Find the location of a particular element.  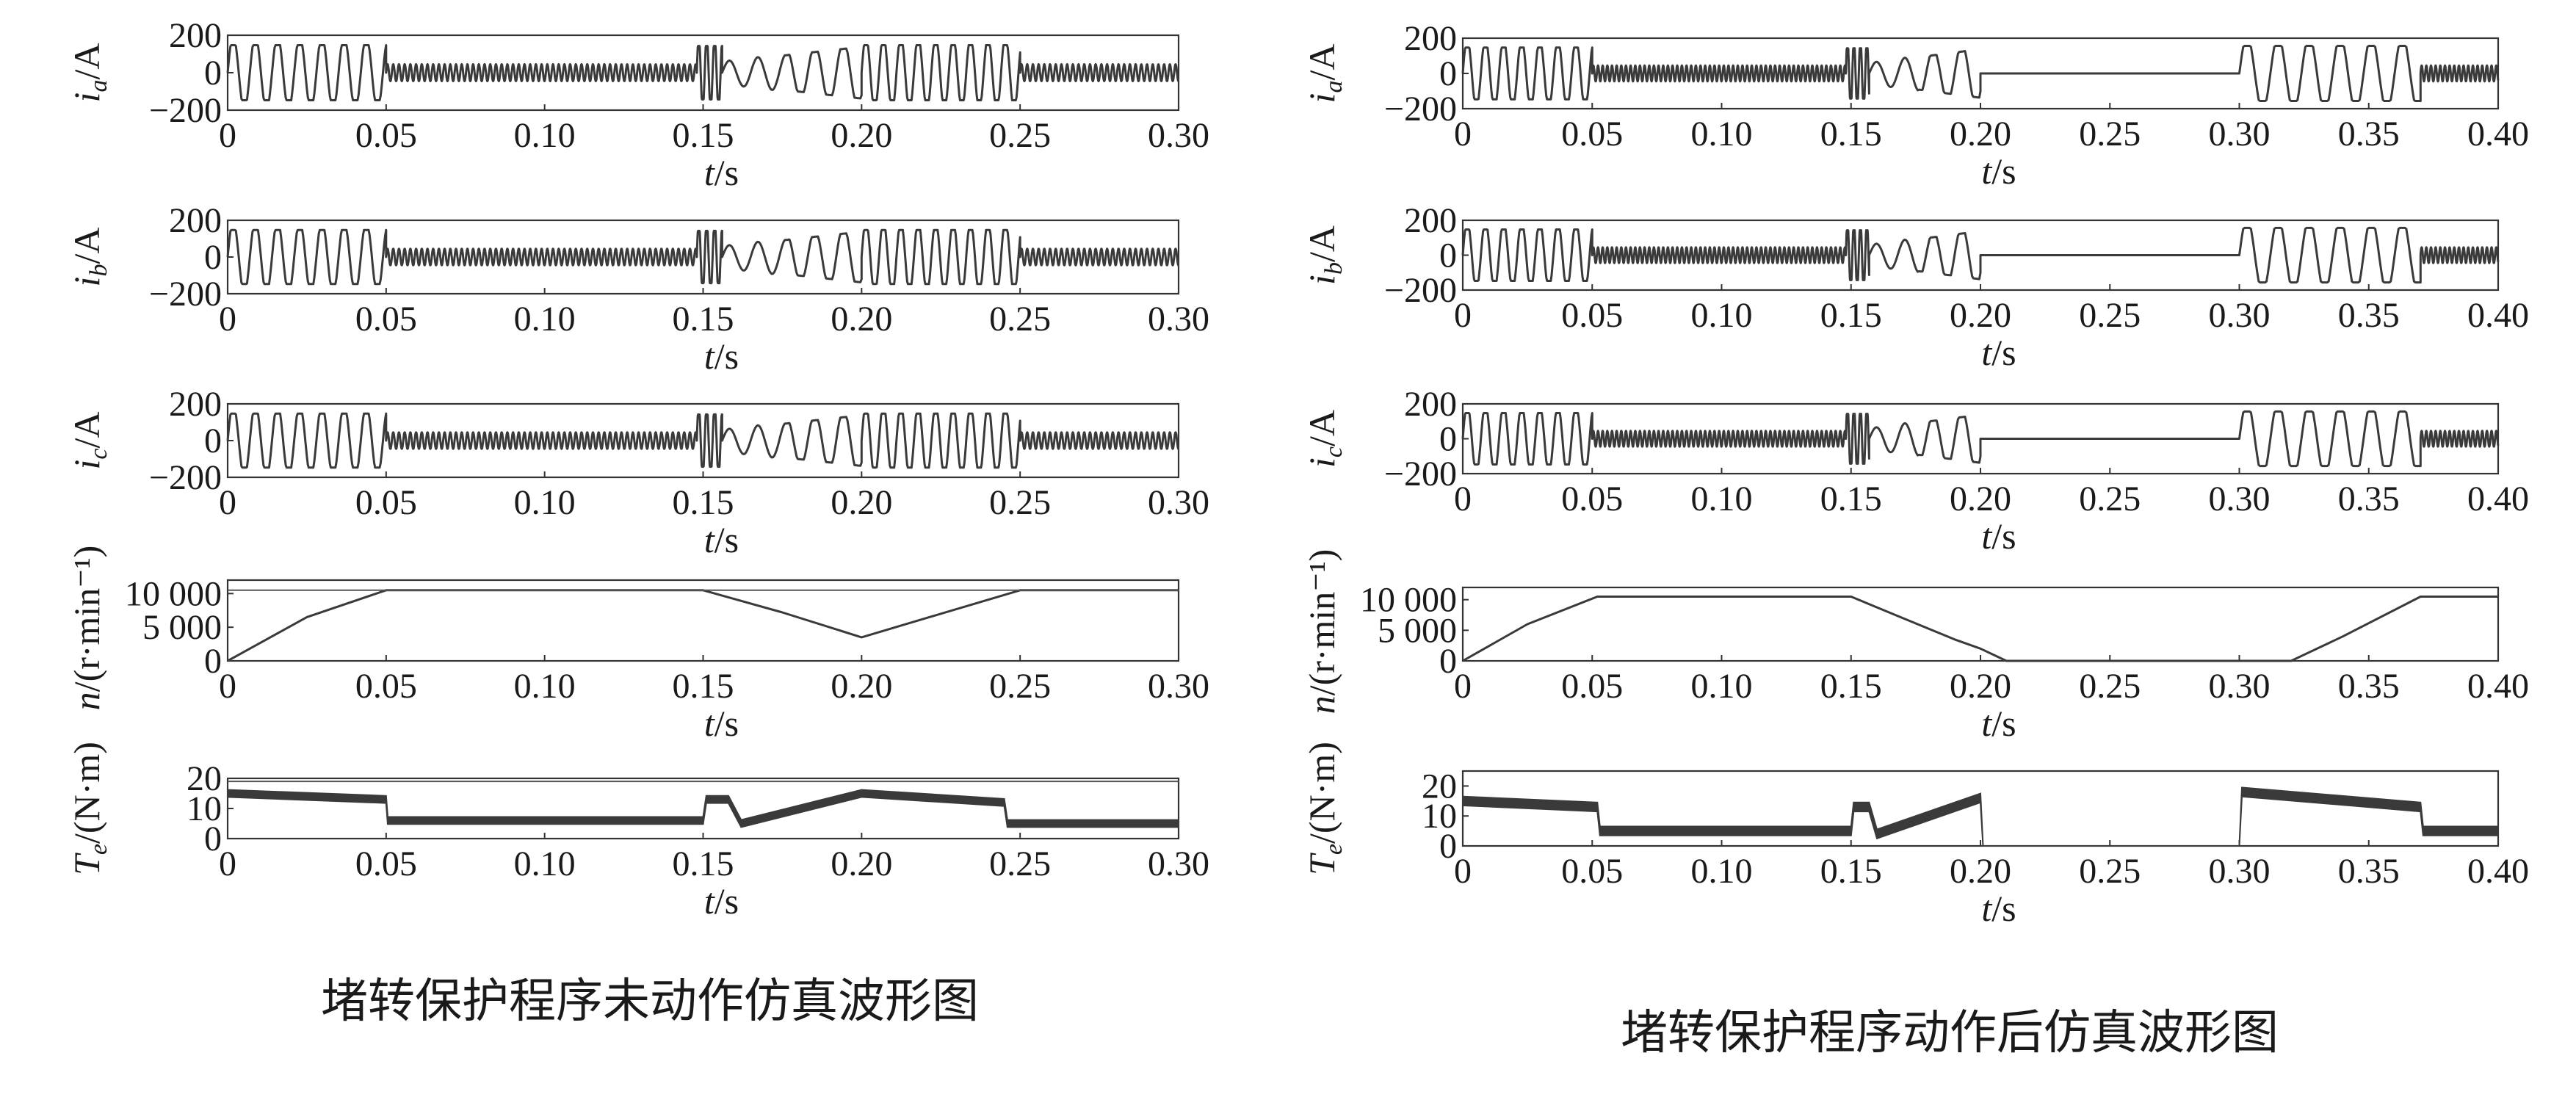

right-Te-ytick-label: 20 is located at coordinates (1439, 786).